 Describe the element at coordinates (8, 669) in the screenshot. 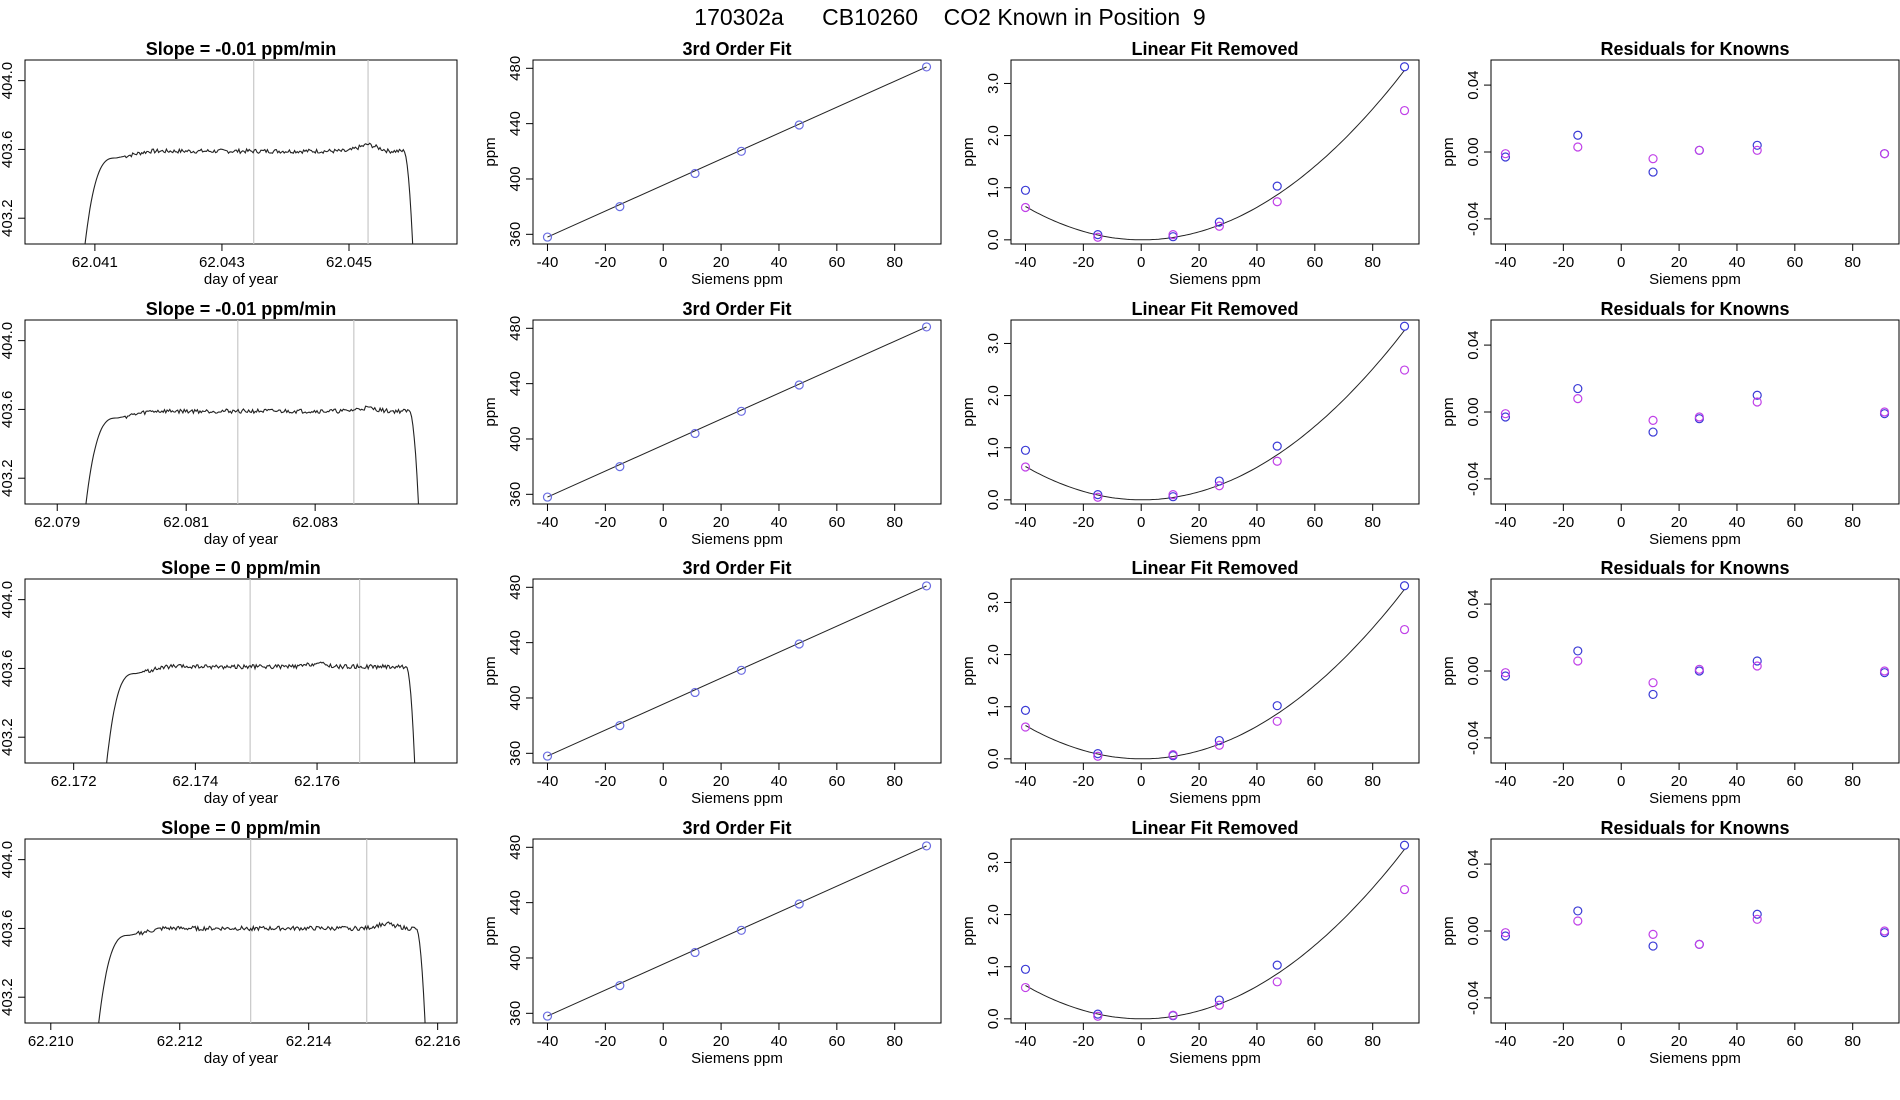

I see `y-tick-label: 403.6` at that location.